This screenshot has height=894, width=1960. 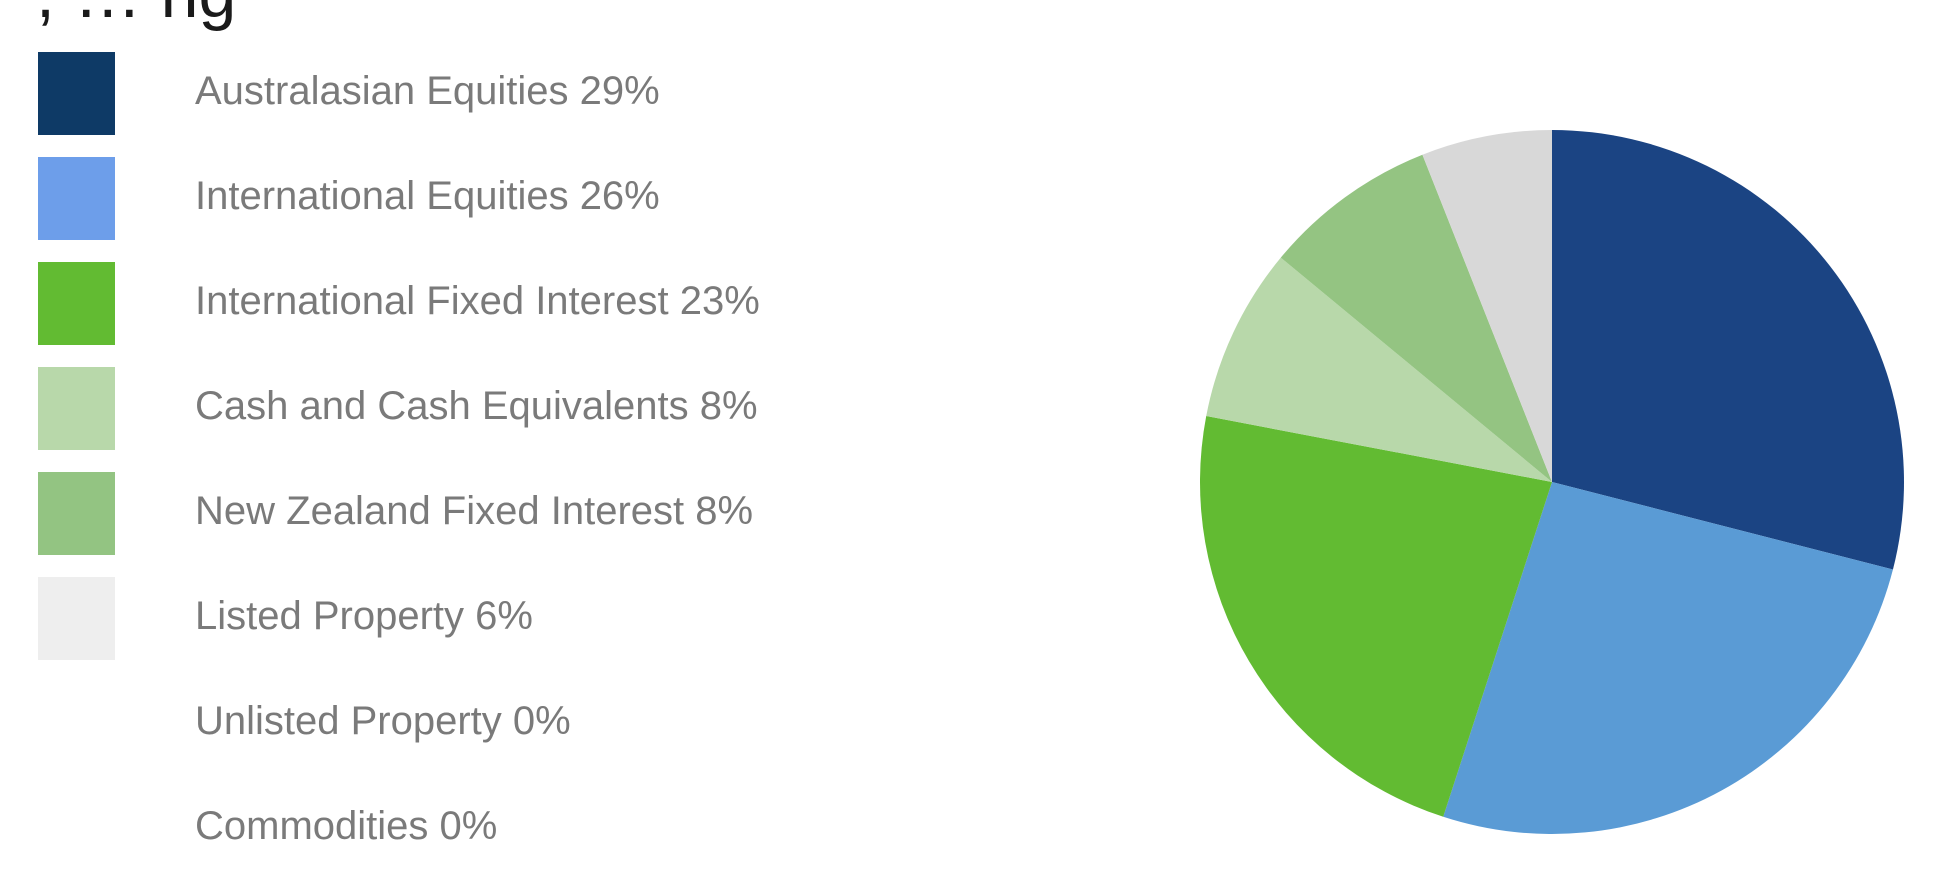 What do you see at coordinates (136, 17) in the screenshot?
I see `chart-heading-fragment: , … ng` at bounding box center [136, 17].